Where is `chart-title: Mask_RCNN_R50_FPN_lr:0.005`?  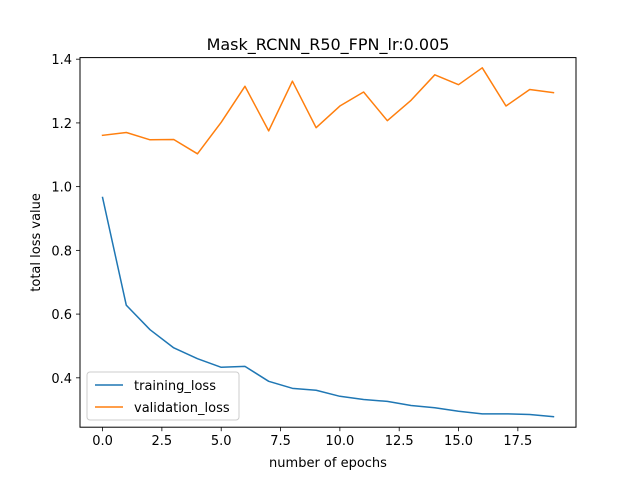 chart-title: Mask_RCNN_R50_FPN_lr:0.005 is located at coordinates (328, 45).